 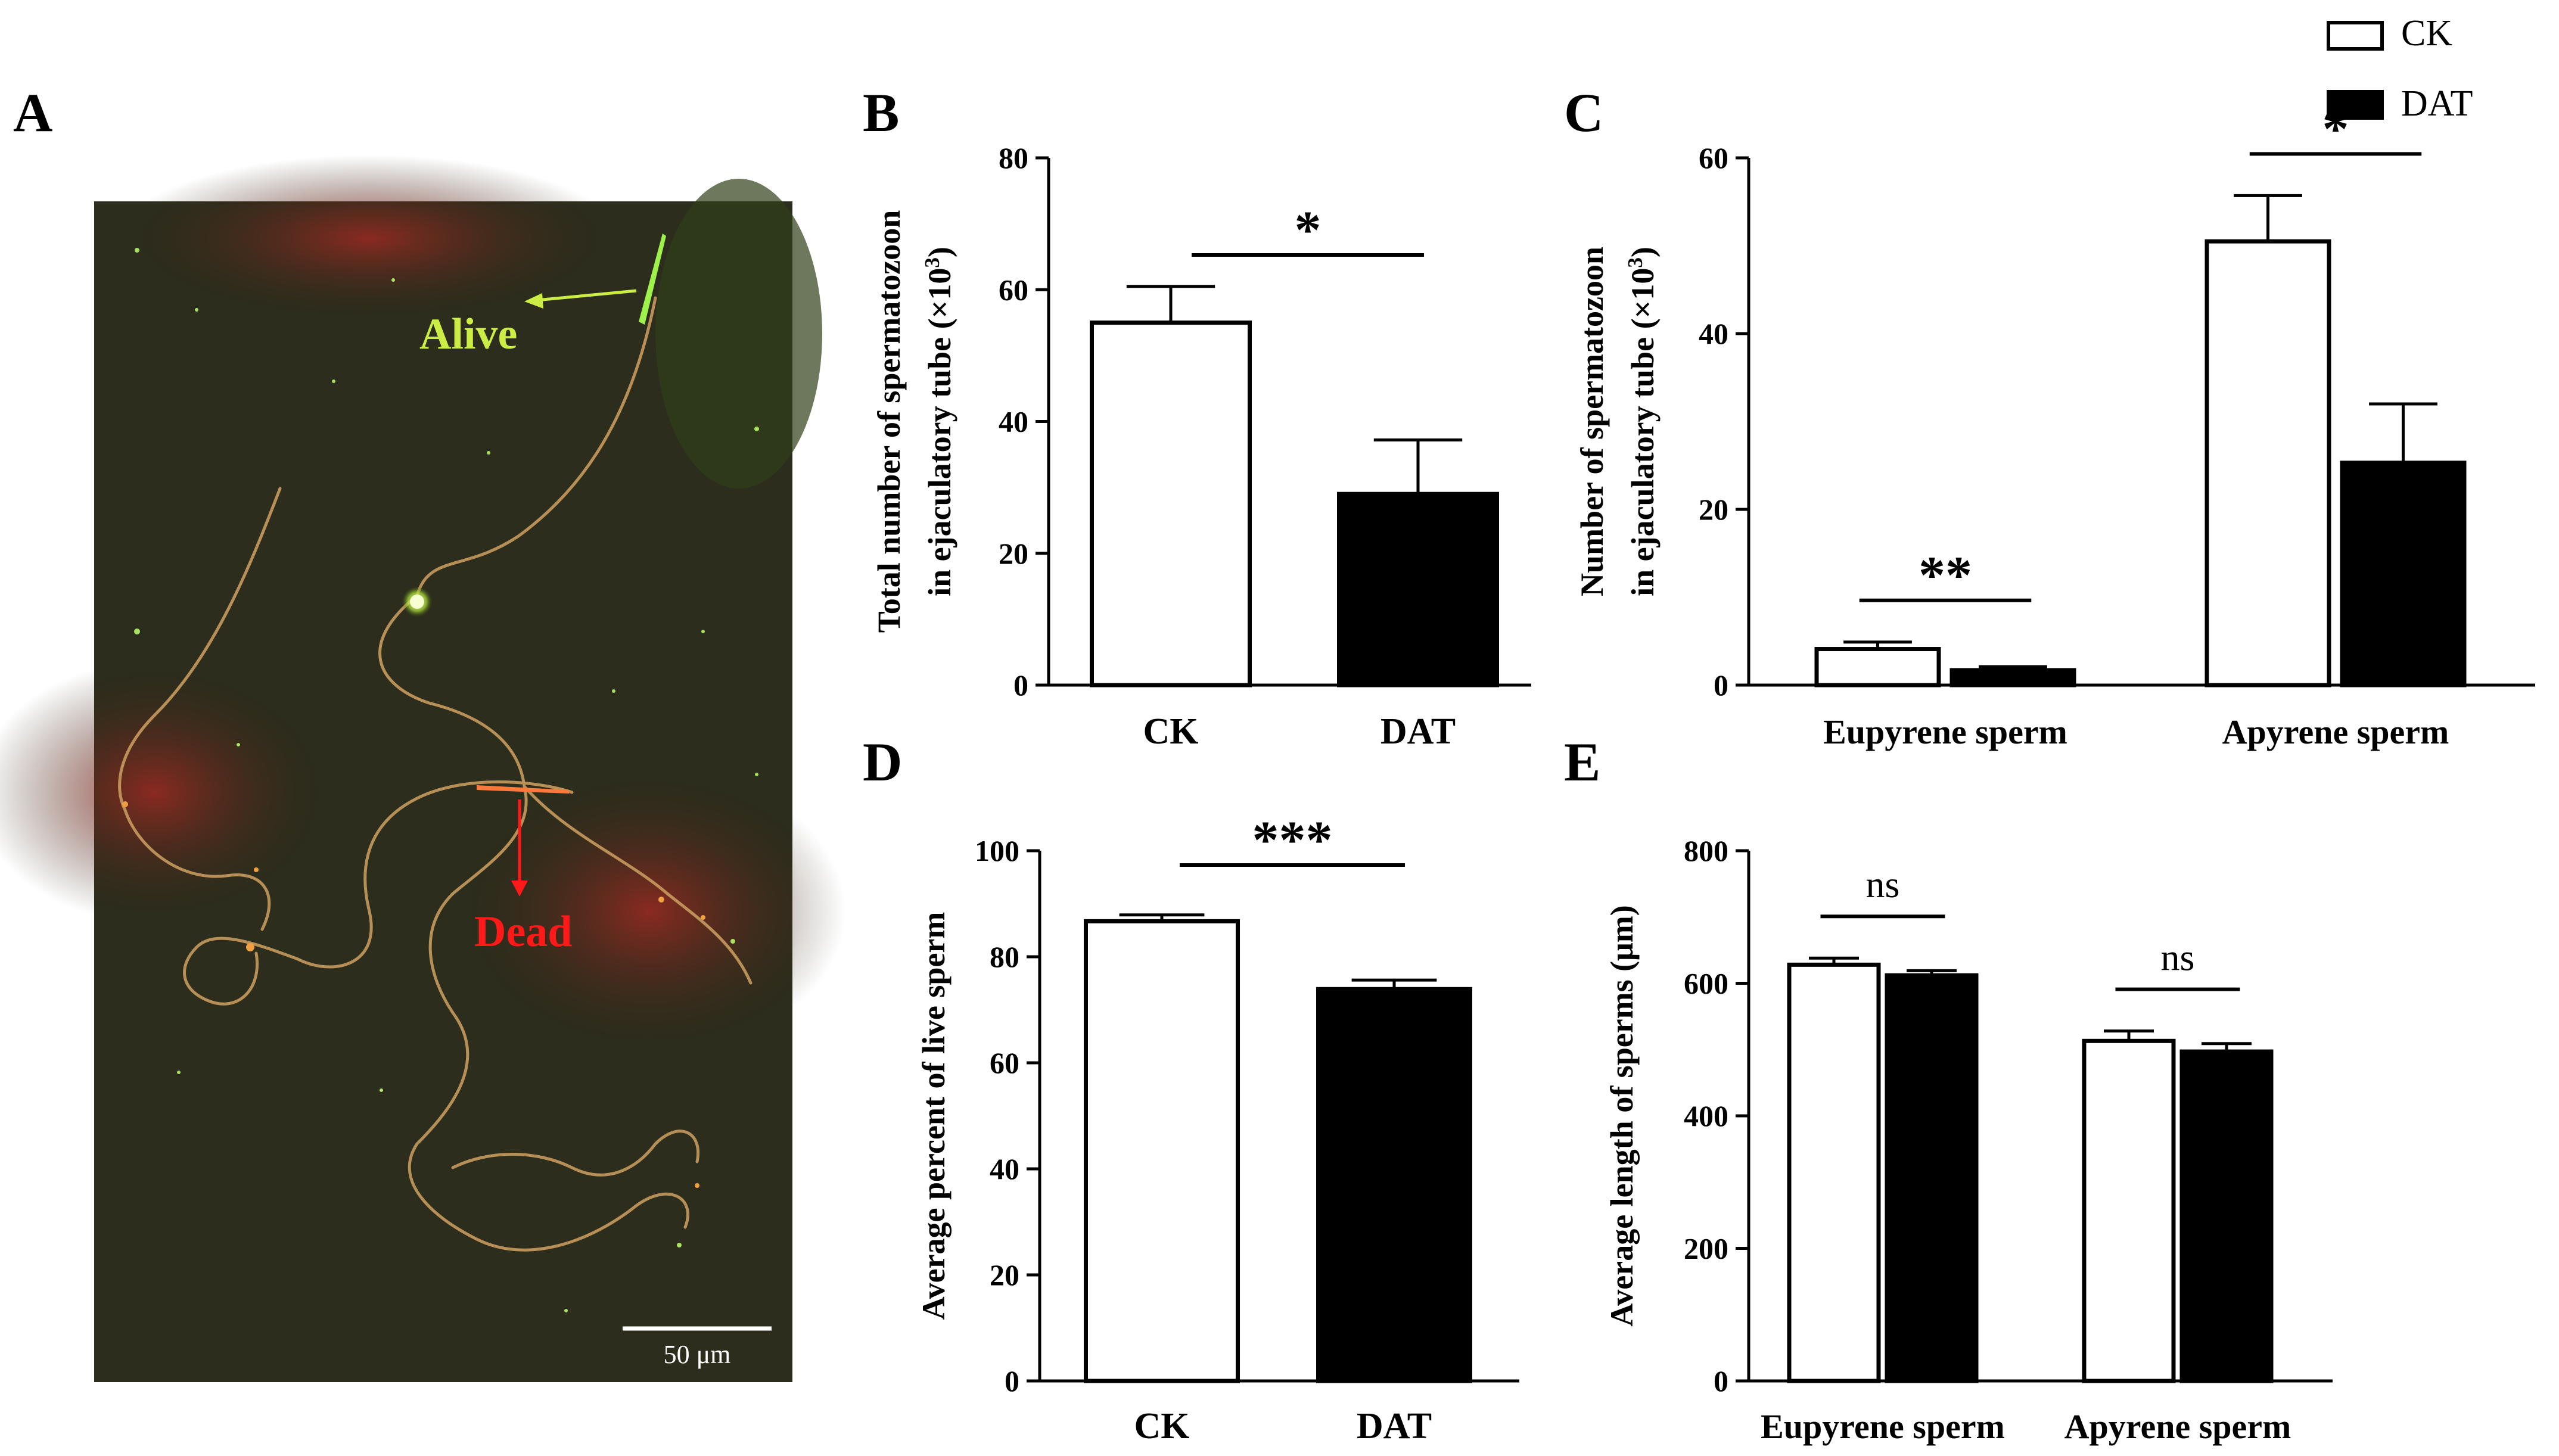 What do you see at coordinates (638, 885) in the screenshot?
I see `filament-lower` at bounding box center [638, 885].